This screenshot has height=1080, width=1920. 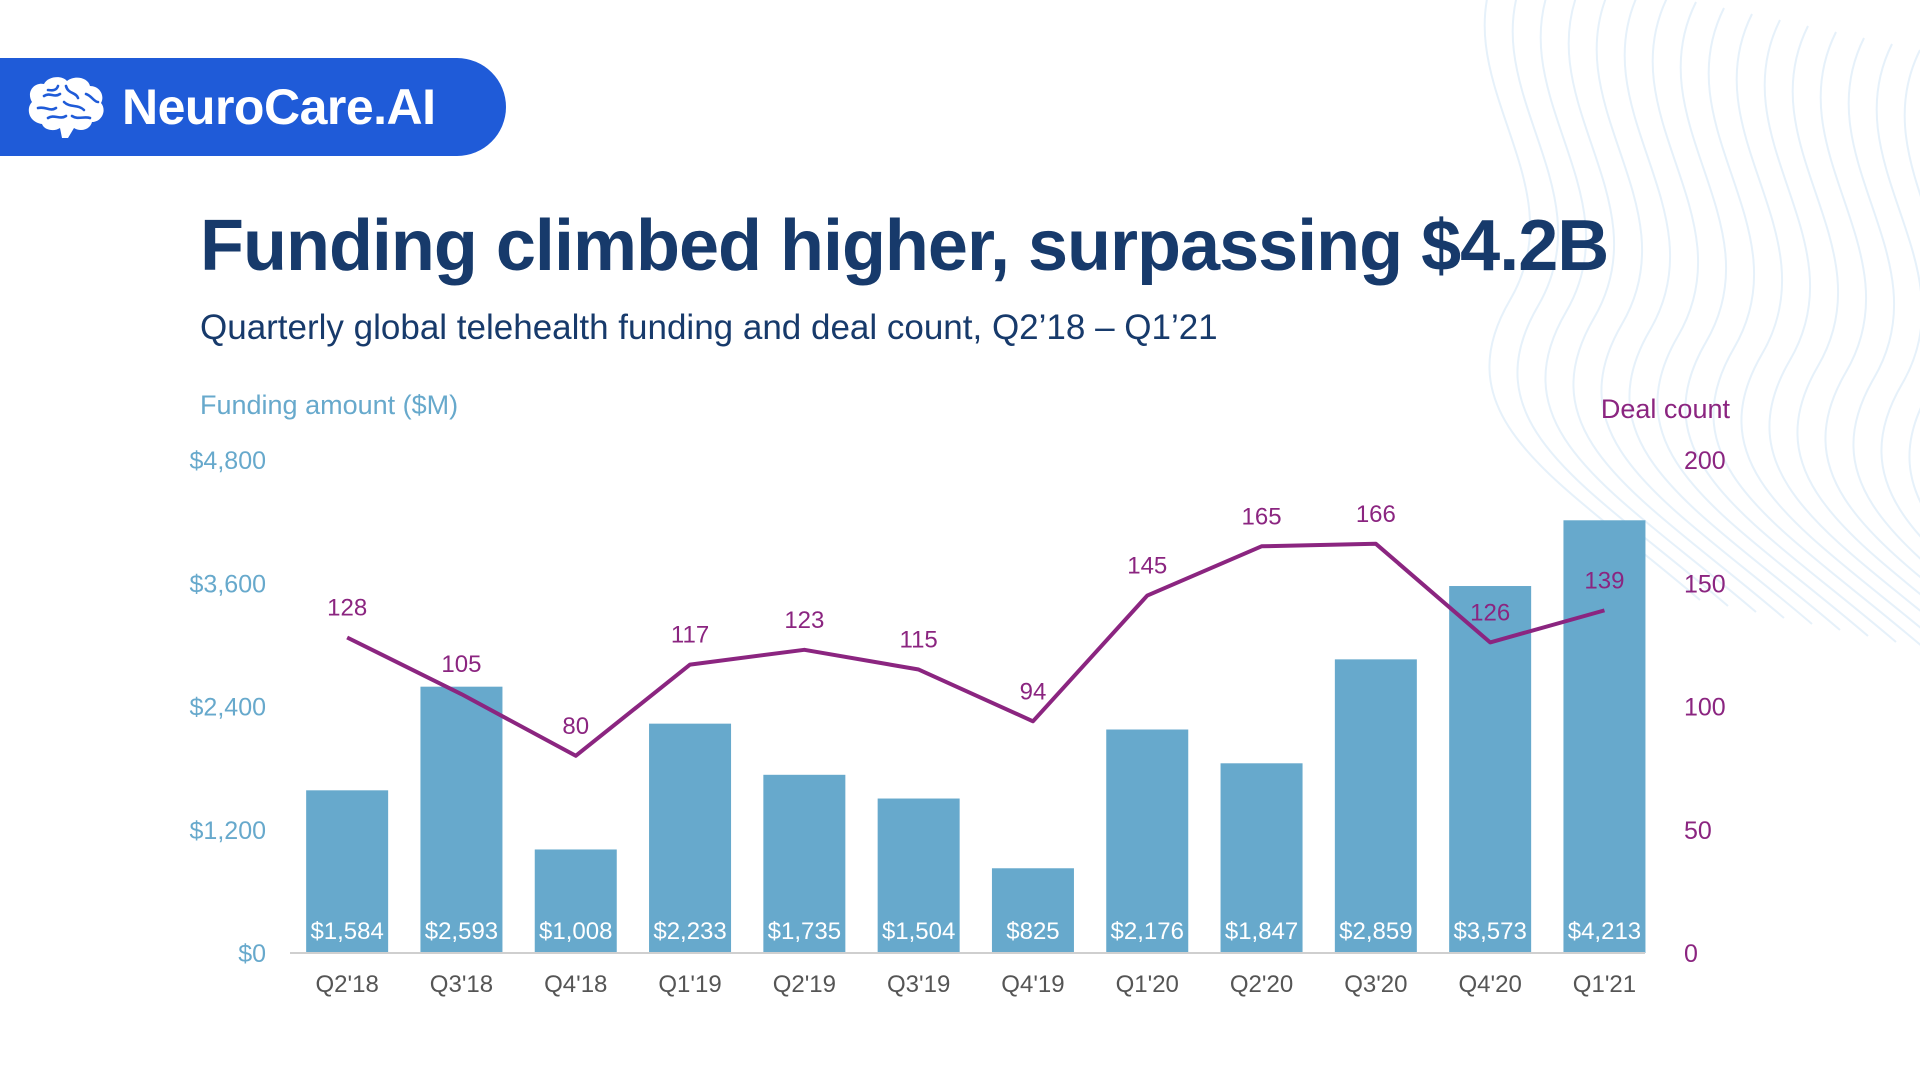 I want to click on x-axis-tick-label: Q1'19, so click(x=689, y=984).